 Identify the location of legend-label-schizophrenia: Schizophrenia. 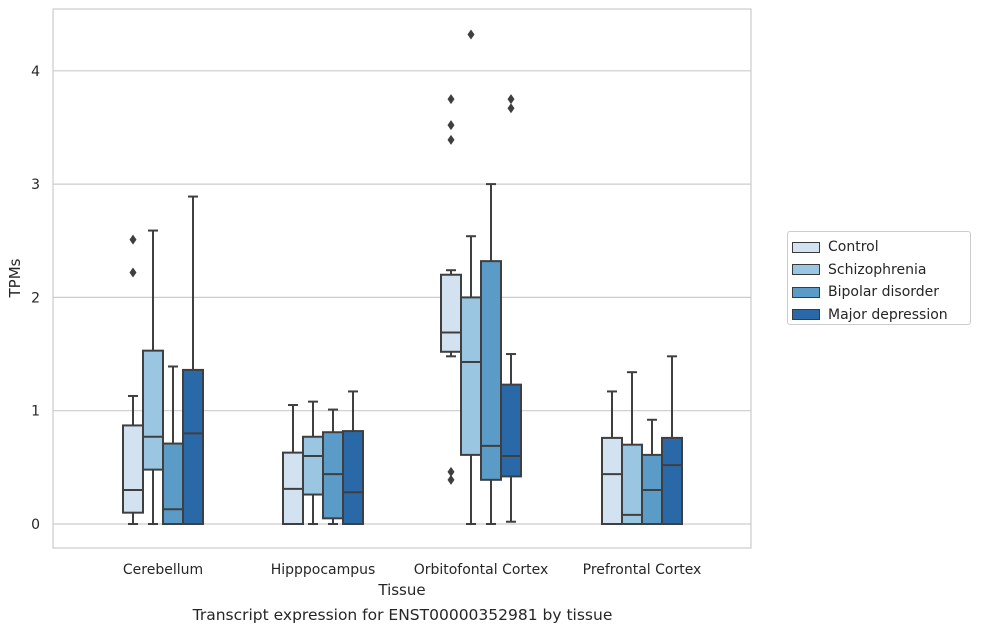
(877, 269).